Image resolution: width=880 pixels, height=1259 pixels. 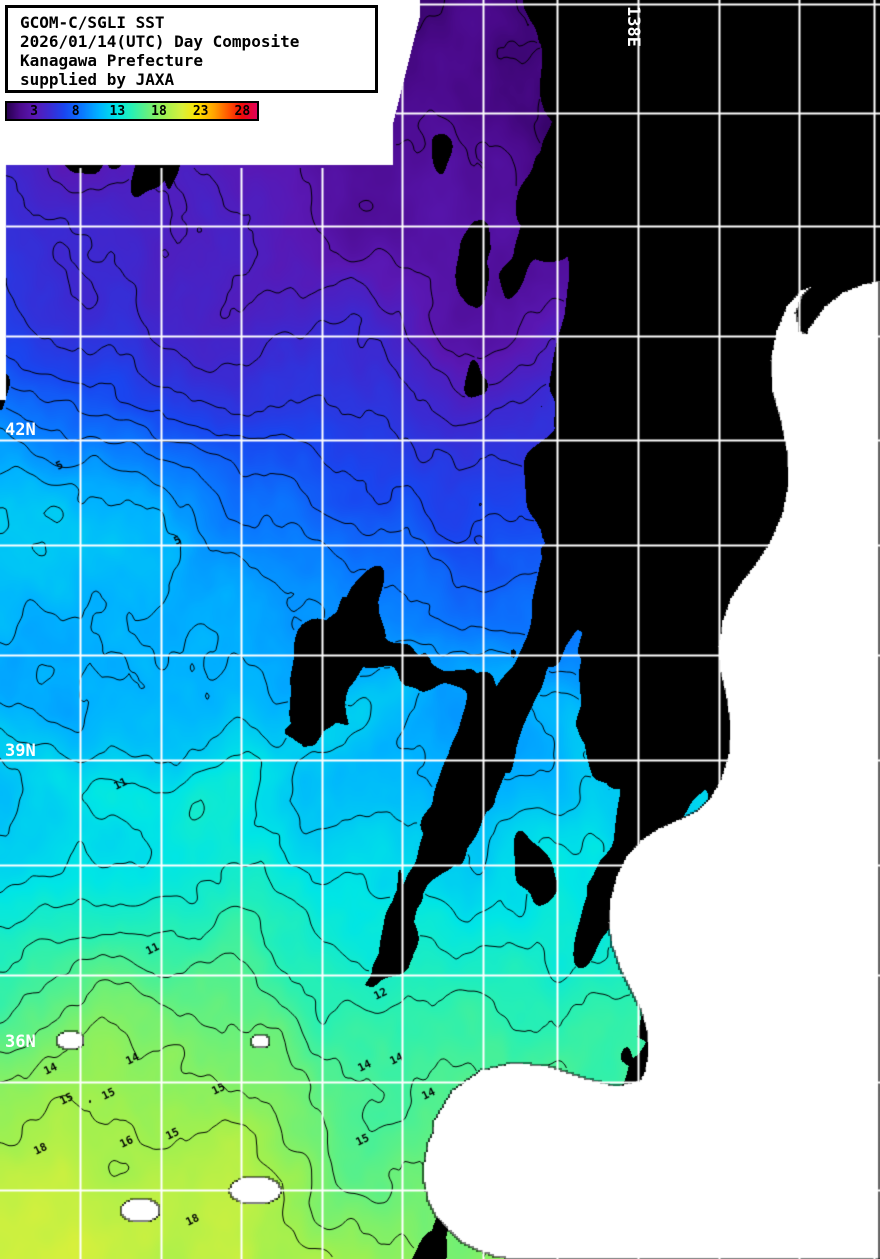 I want to click on title-line-region: Kanagawa Prefecture, so click(x=112, y=60).